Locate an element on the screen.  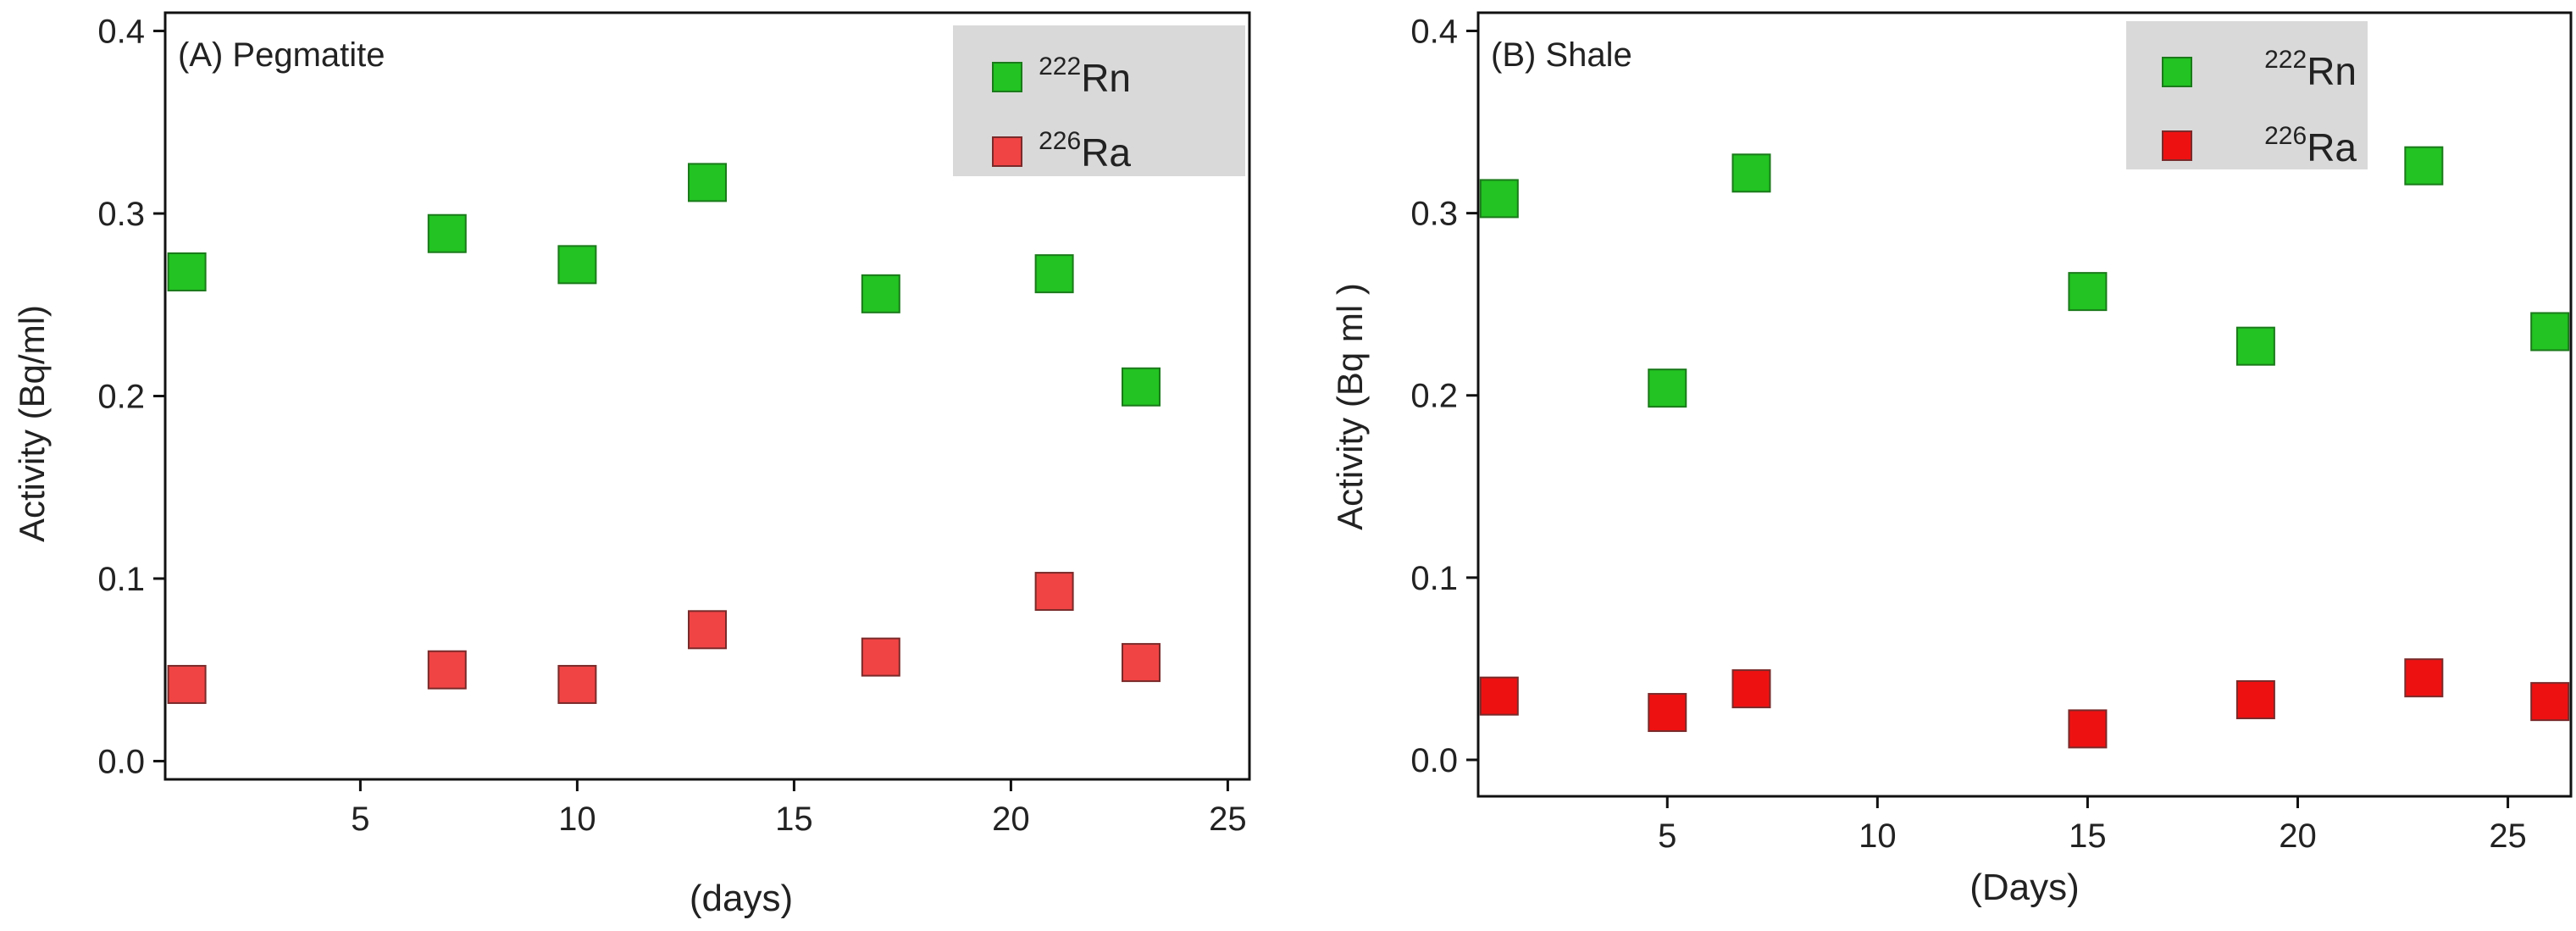
panel-b-y-tick-label: 0.4 is located at coordinates (1434, 32).